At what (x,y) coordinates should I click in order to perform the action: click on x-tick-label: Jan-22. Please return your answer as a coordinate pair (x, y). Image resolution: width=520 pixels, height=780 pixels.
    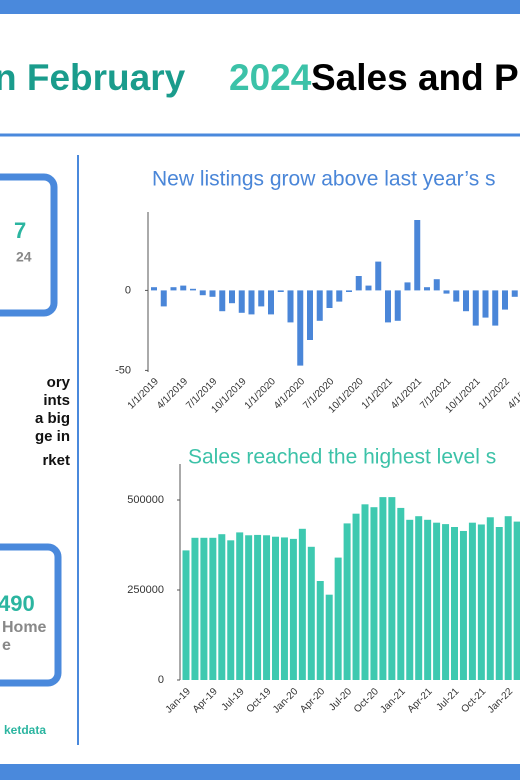
    Looking at the image, I should click on (501, 701).